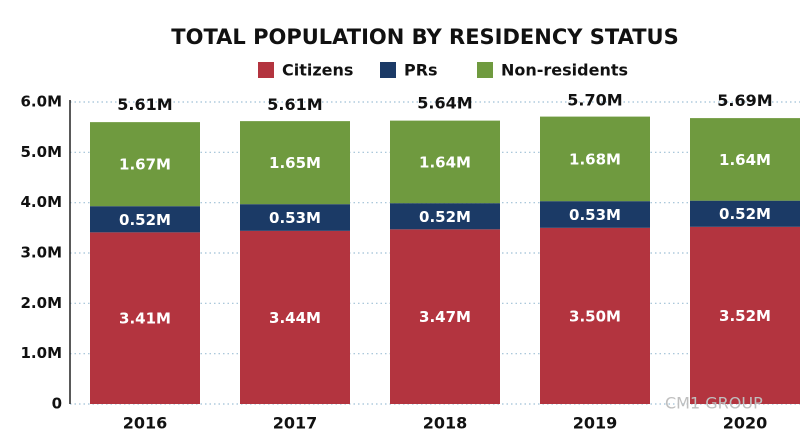  Describe the element at coordinates (42, 303) in the screenshot. I see `y-tick-label: 2.0M` at that location.